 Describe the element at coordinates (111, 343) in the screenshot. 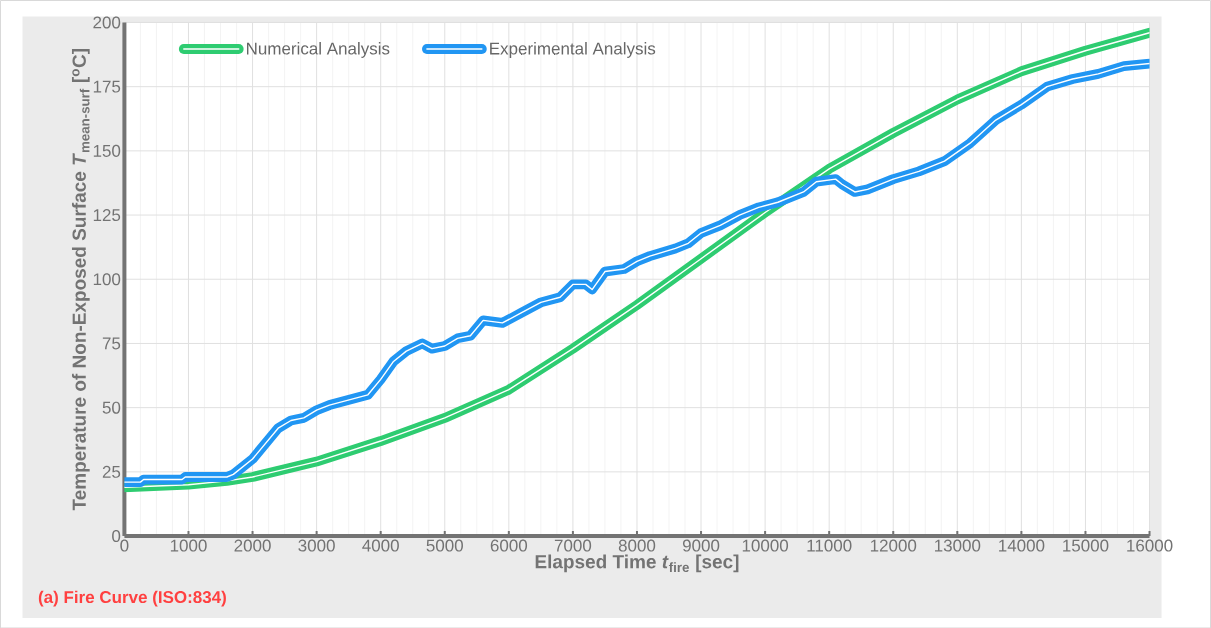

I see `y-tick-label: 75` at that location.